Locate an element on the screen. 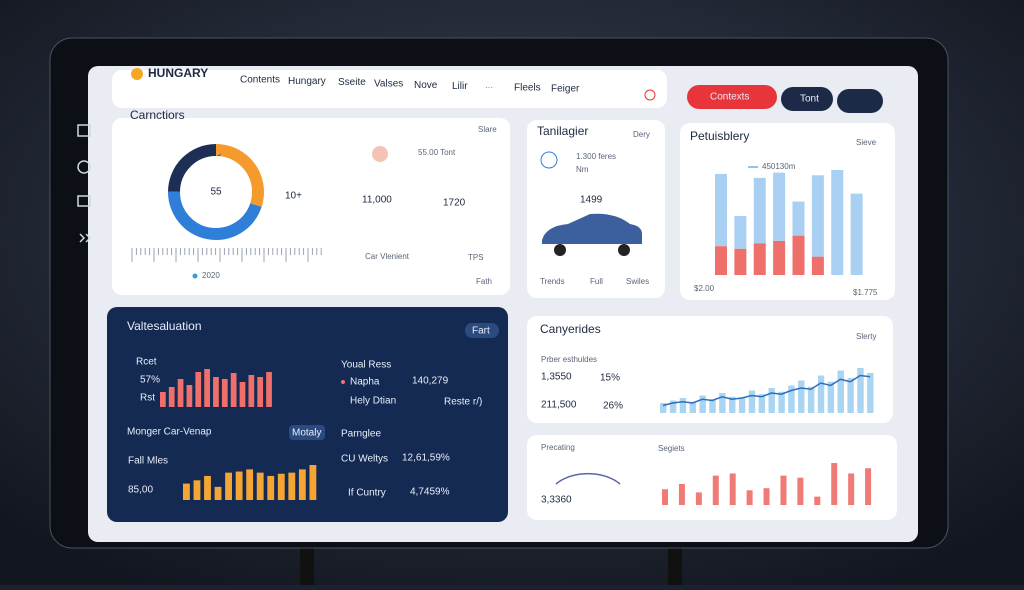  badge-label: Motaly is located at coordinates (306, 433).